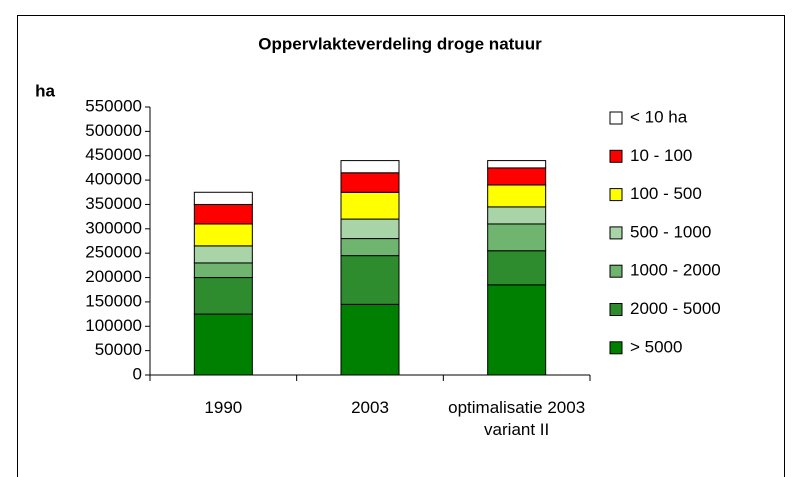 This screenshot has height=477, width=799. I want to click on y-tick-label: 150000, so click(113, 300).